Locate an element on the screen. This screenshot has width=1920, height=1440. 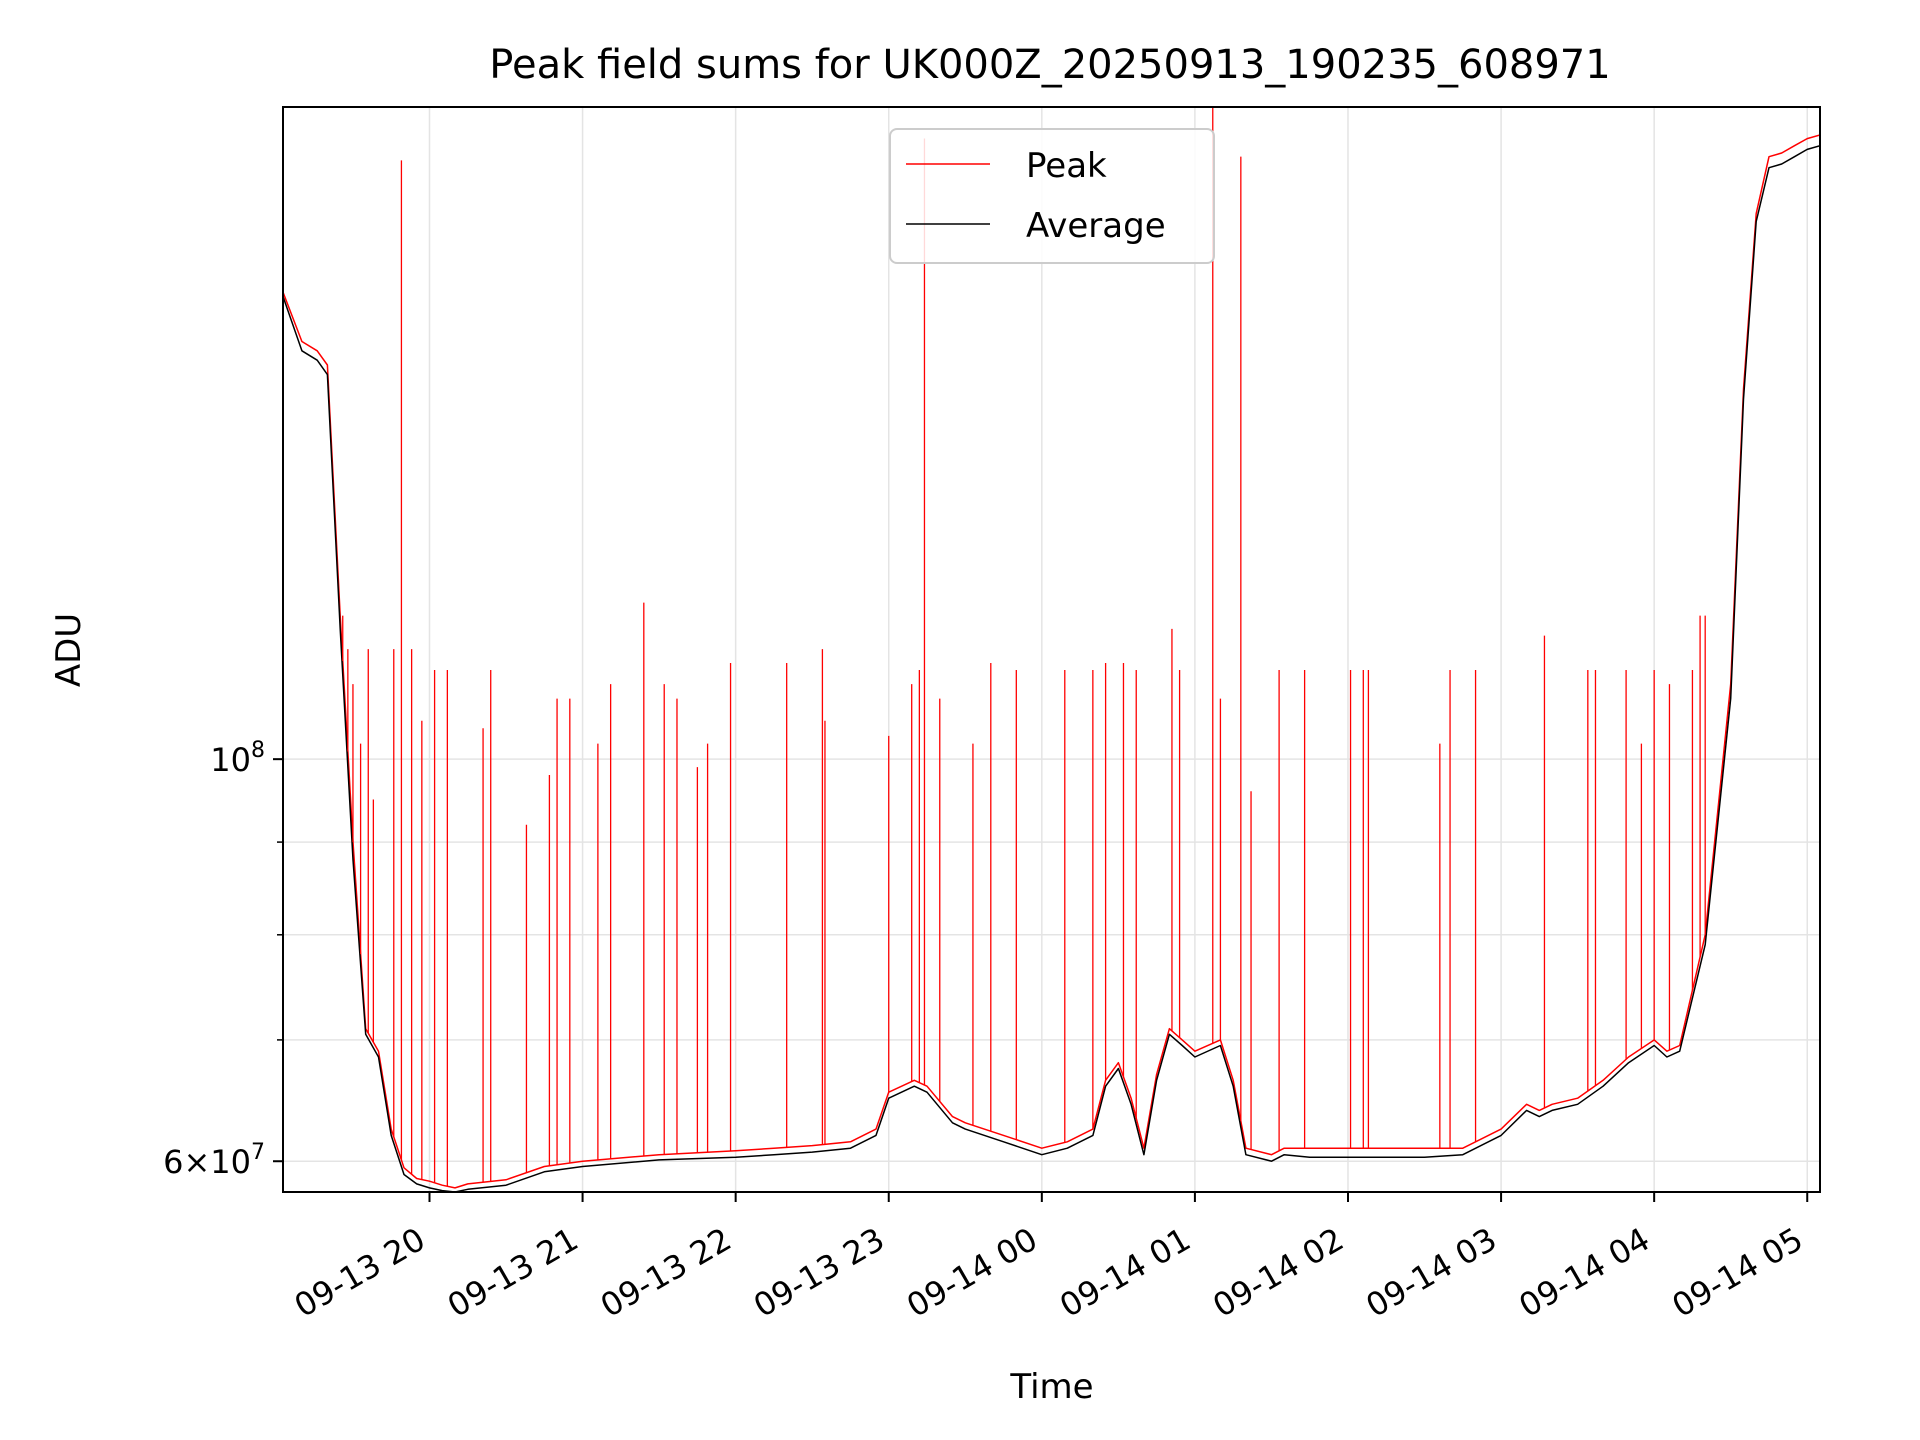
y-tick-label: 108 is located at coordinates (237, 758).